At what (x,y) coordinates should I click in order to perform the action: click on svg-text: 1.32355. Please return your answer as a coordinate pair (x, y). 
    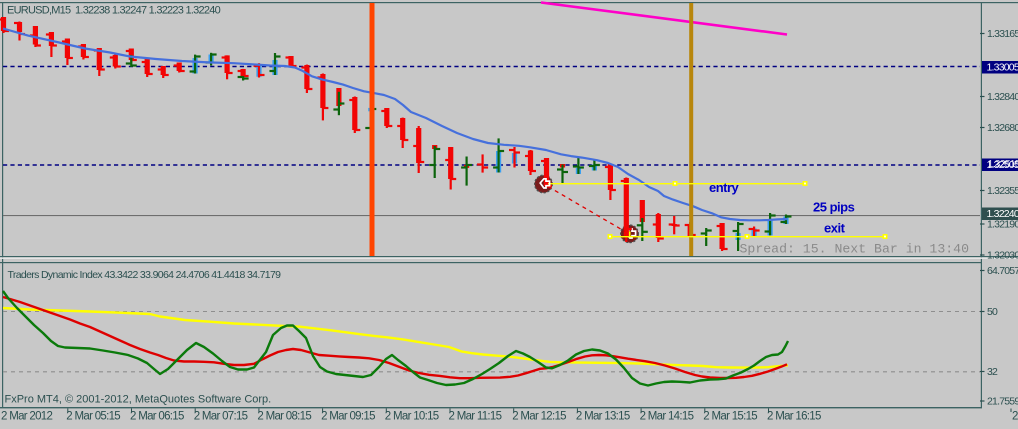
    Looking at the image, I should click on (1002, 191).